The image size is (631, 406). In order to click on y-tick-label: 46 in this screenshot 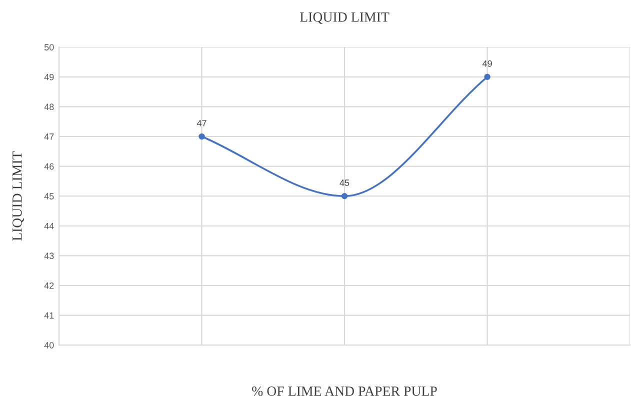, I will do `click(49, 166)`.